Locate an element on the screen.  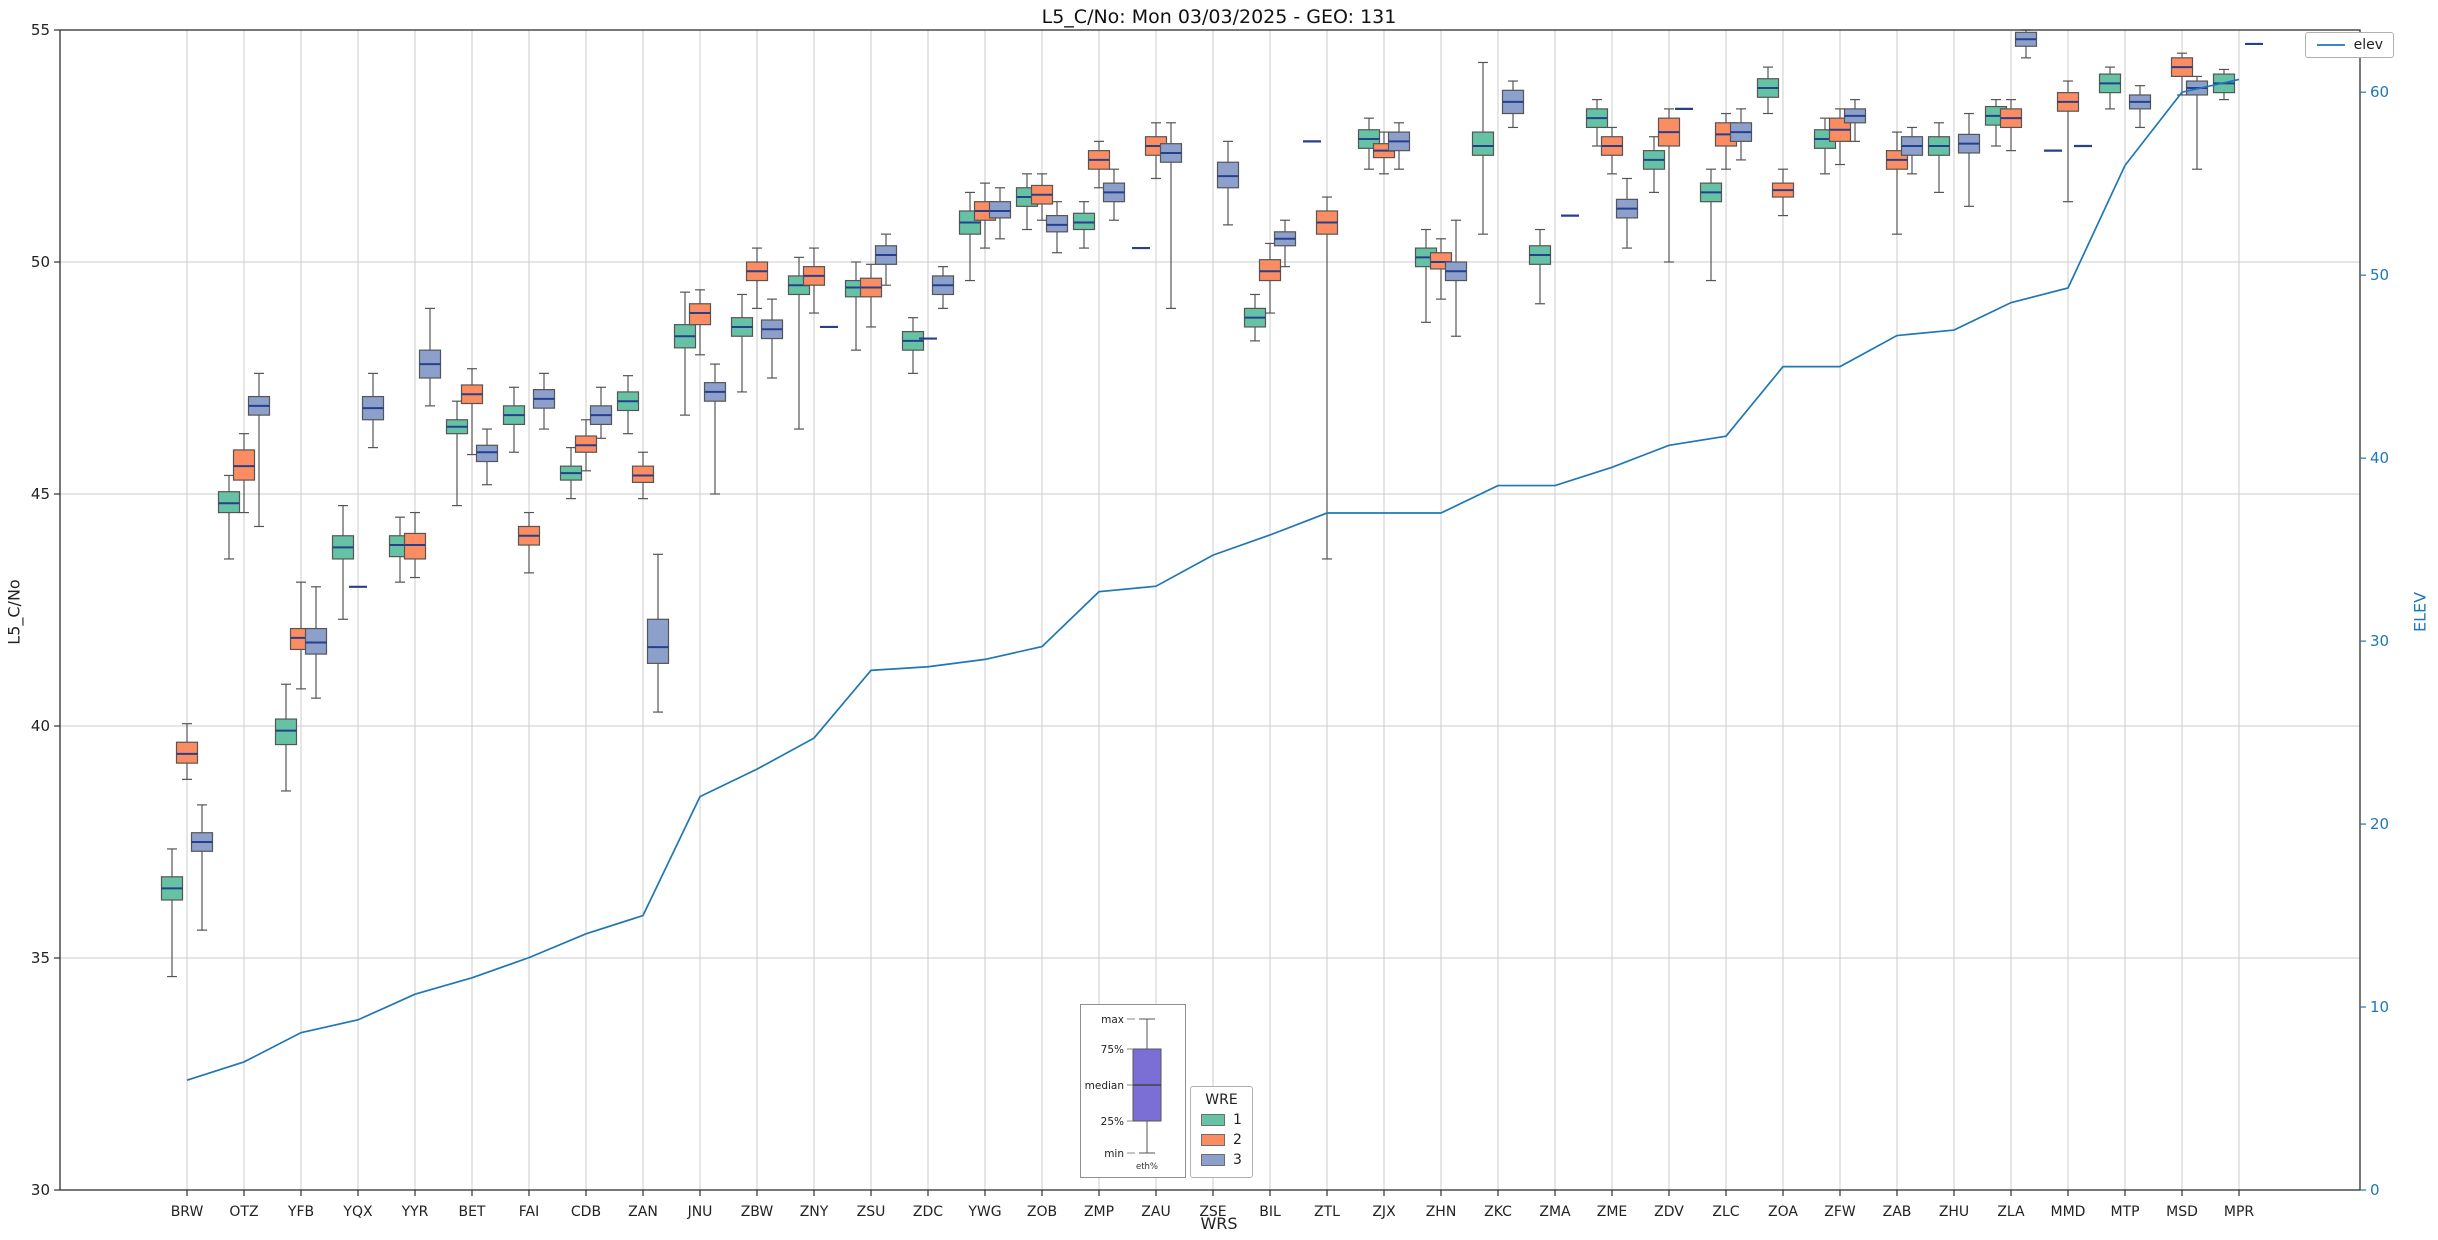
x-tick-label: YQX is located at coordinates (357, 1212).